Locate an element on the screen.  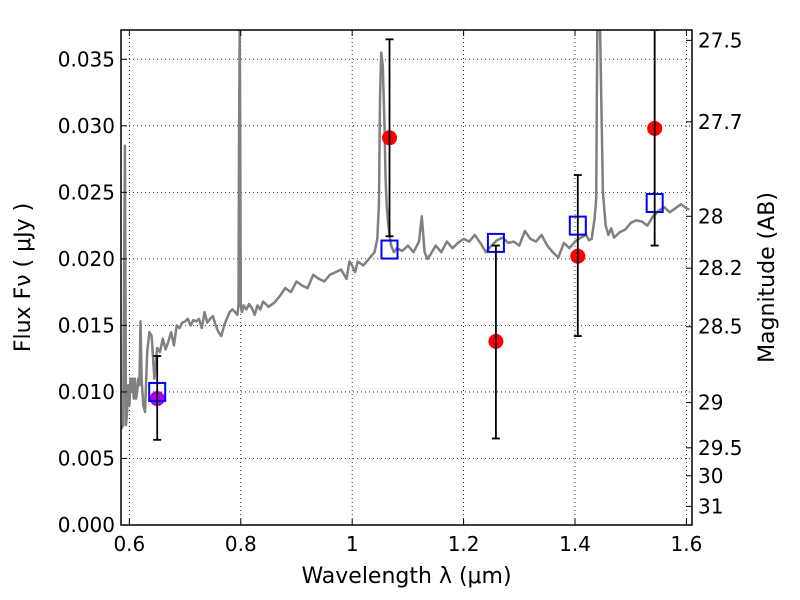
y-tick-label: 0.035 is located at coordinates (86, 59).